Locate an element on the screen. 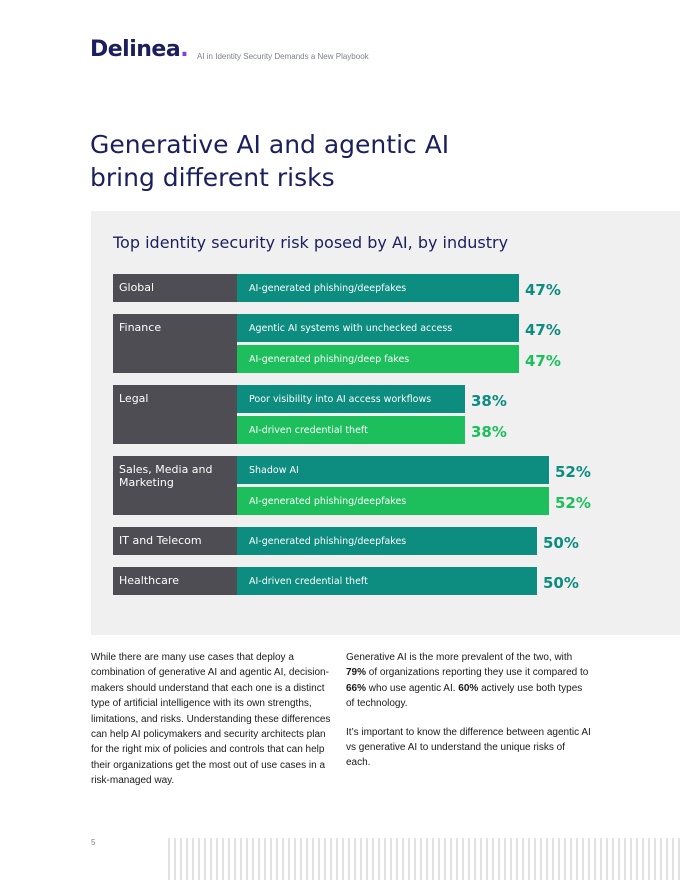 The image size is (680, 880). industry-label-finance: Finance is located at coordinates (175, 343).